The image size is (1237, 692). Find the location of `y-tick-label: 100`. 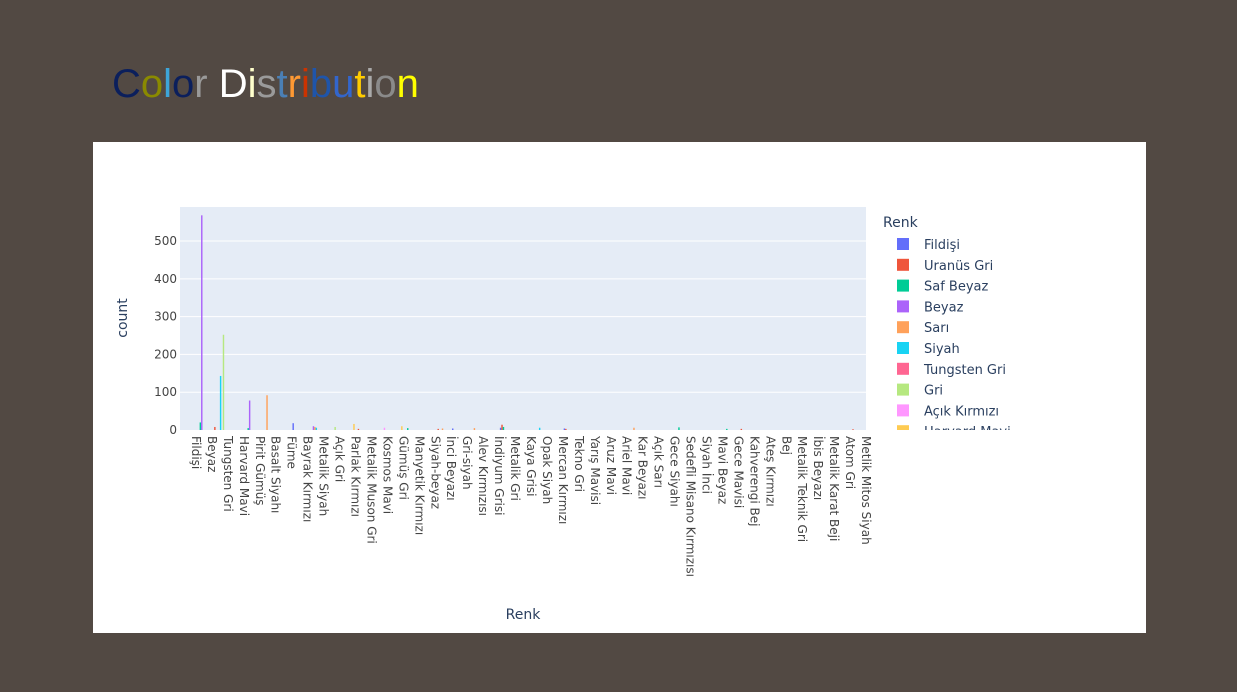

y-tick-label: 100 is located at coordinates (165, 392).